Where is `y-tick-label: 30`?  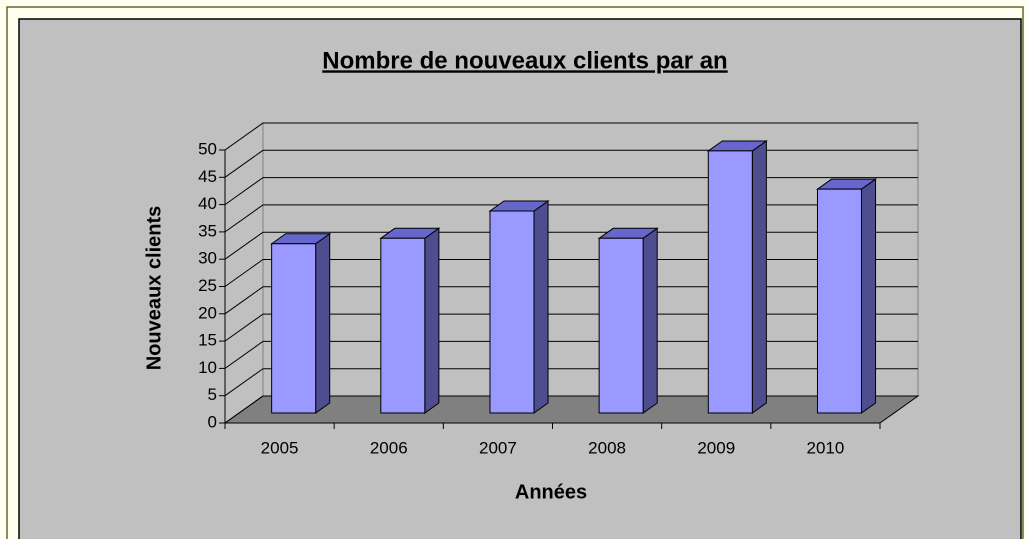 y-tick-label: 30 is located at coordinates (207, 258).